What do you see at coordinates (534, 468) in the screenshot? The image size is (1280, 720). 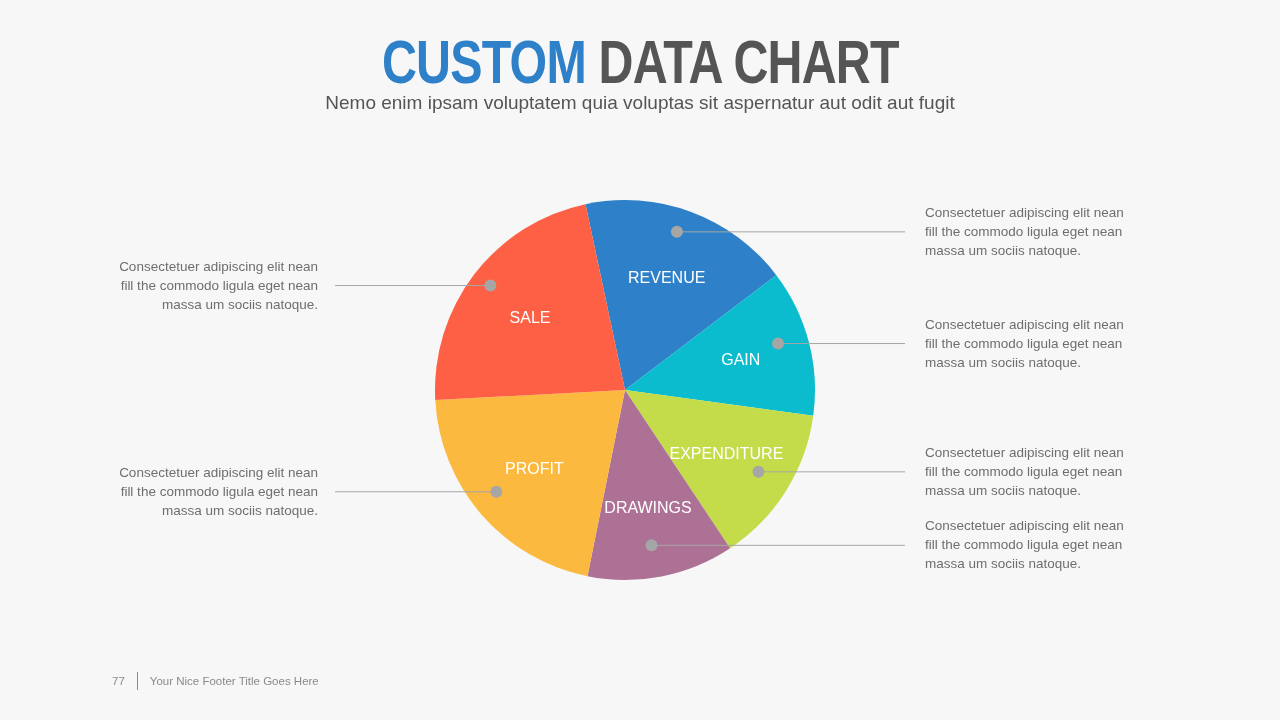 I see `slice-label: PROFIT` at bounding box center [534, 468].